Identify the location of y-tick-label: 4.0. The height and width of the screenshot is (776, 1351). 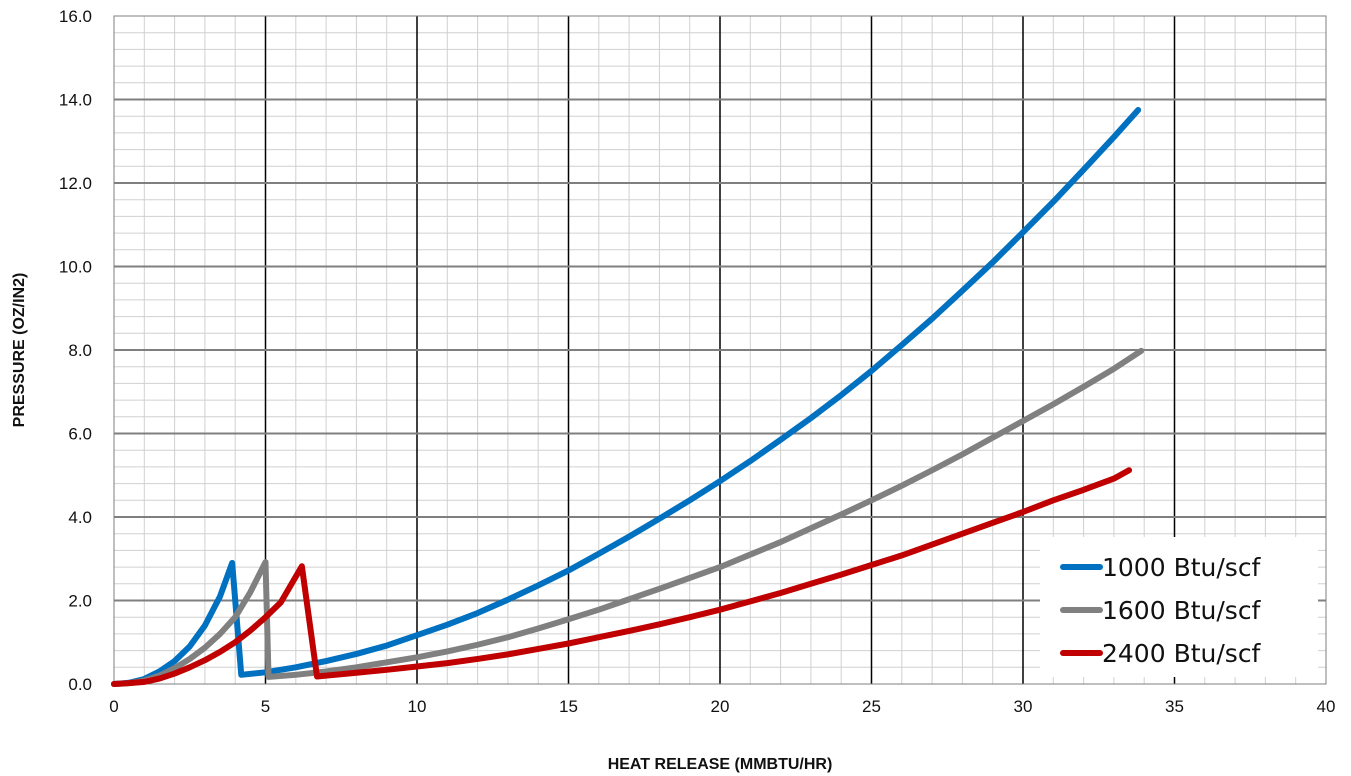
(80, 517).